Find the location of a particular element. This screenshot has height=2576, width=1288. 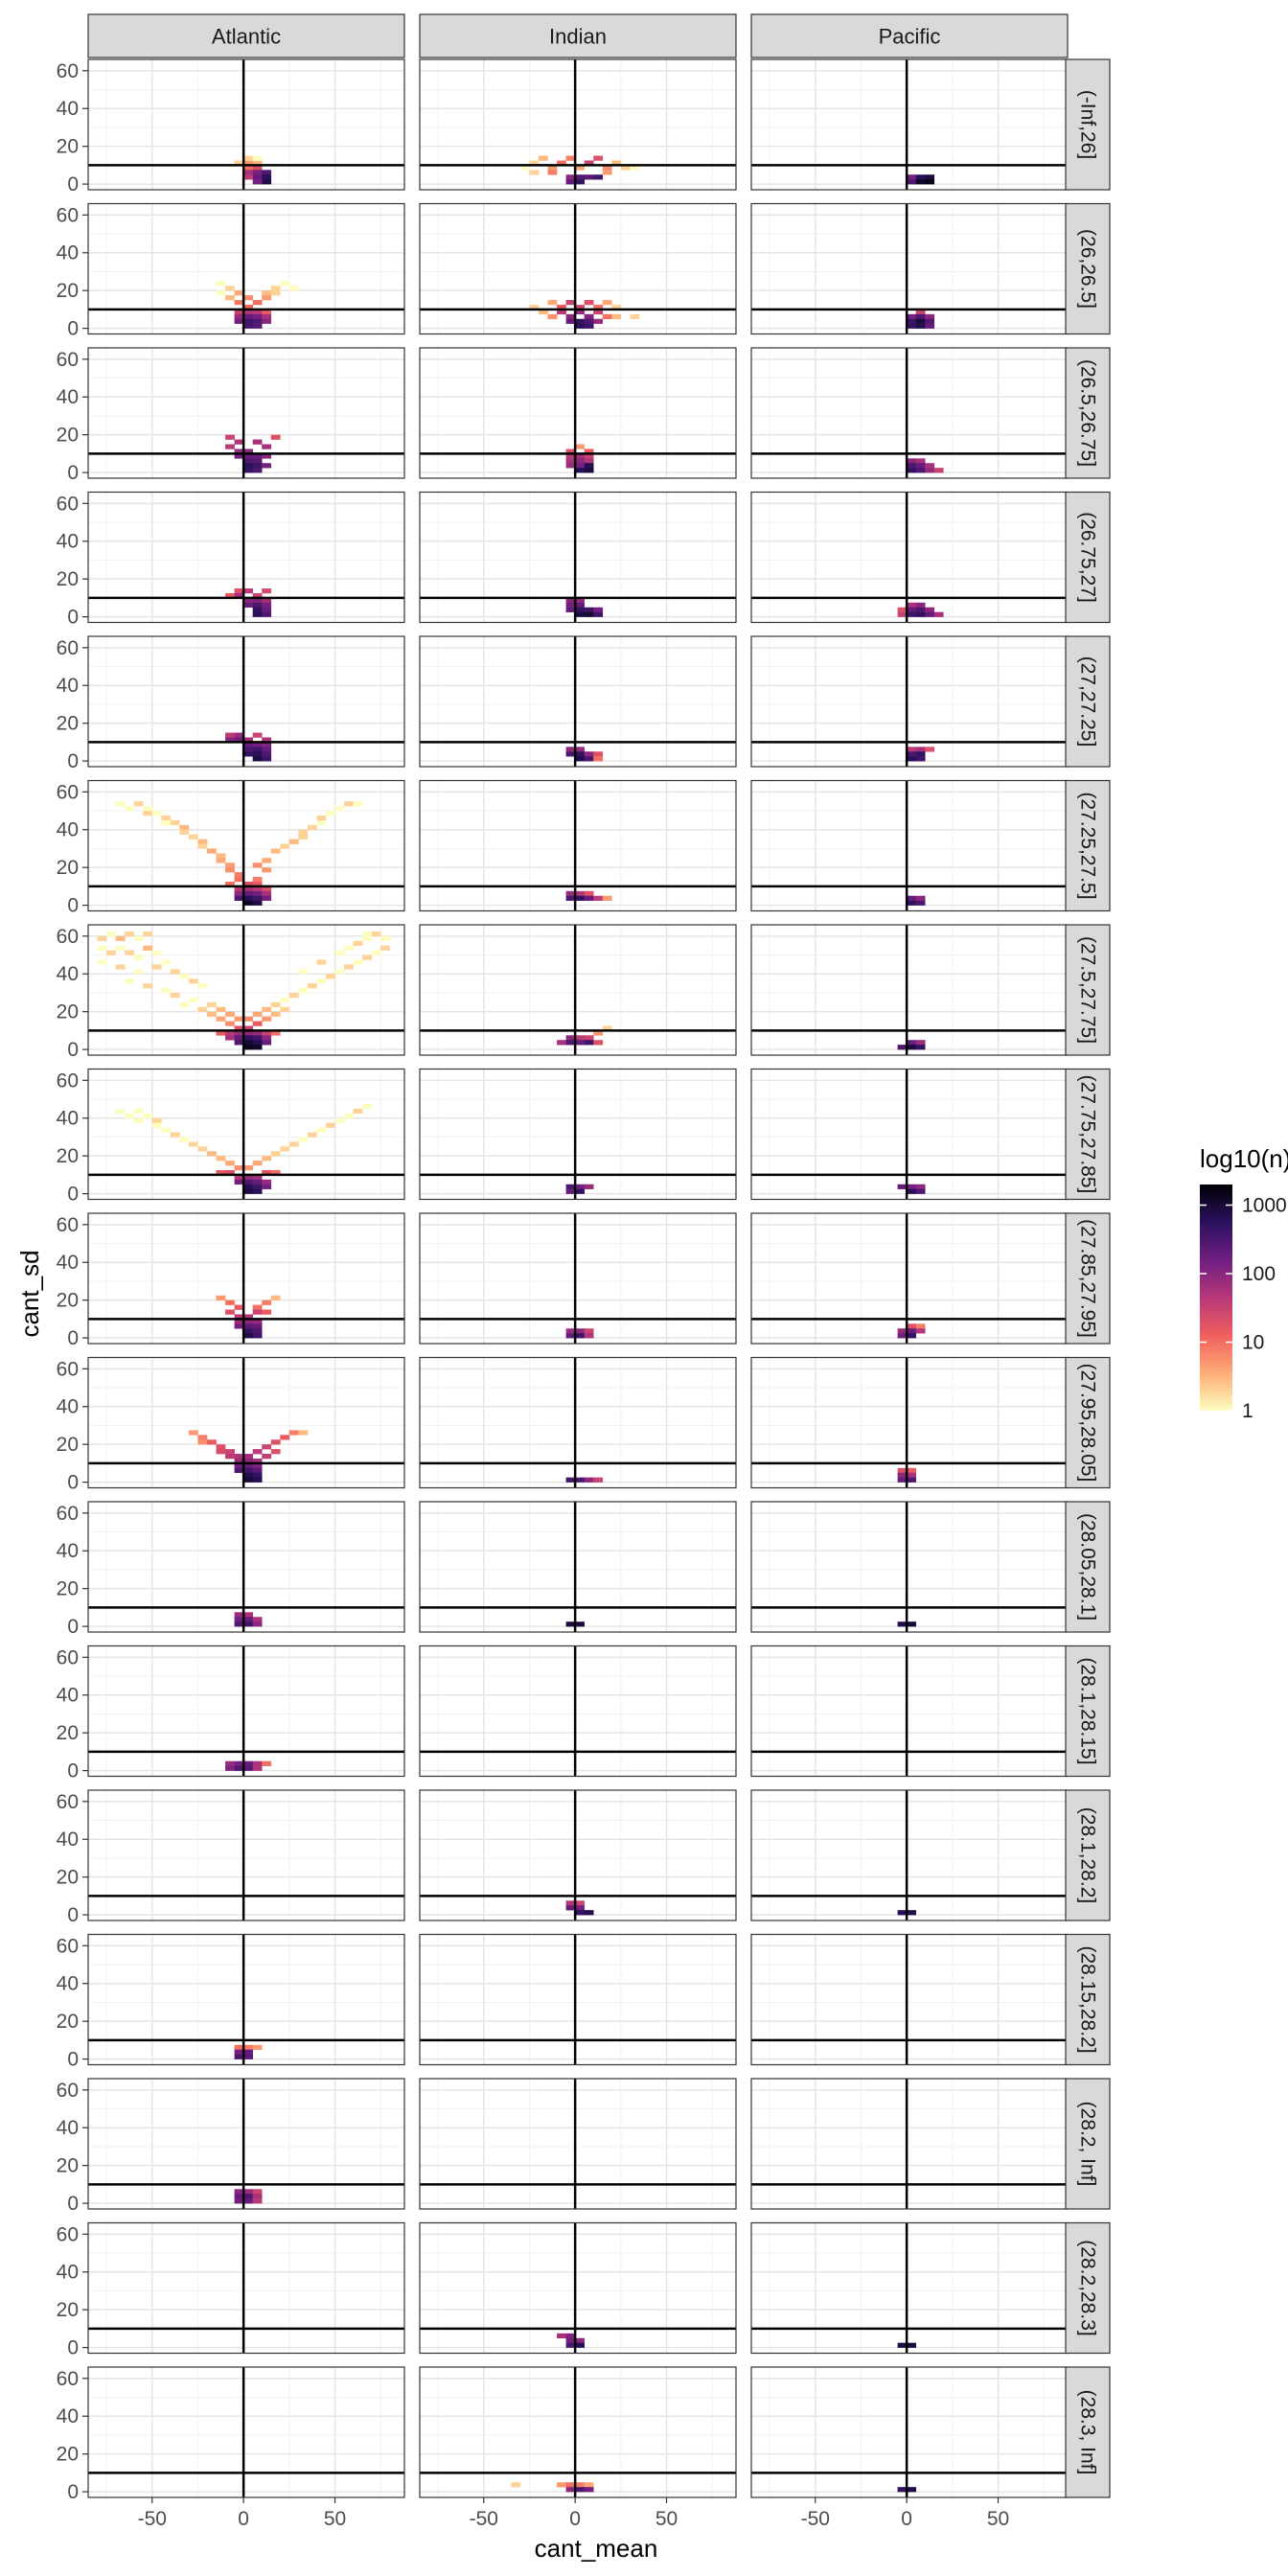

legend-colorbar is located at coordinates (1216, 1297).